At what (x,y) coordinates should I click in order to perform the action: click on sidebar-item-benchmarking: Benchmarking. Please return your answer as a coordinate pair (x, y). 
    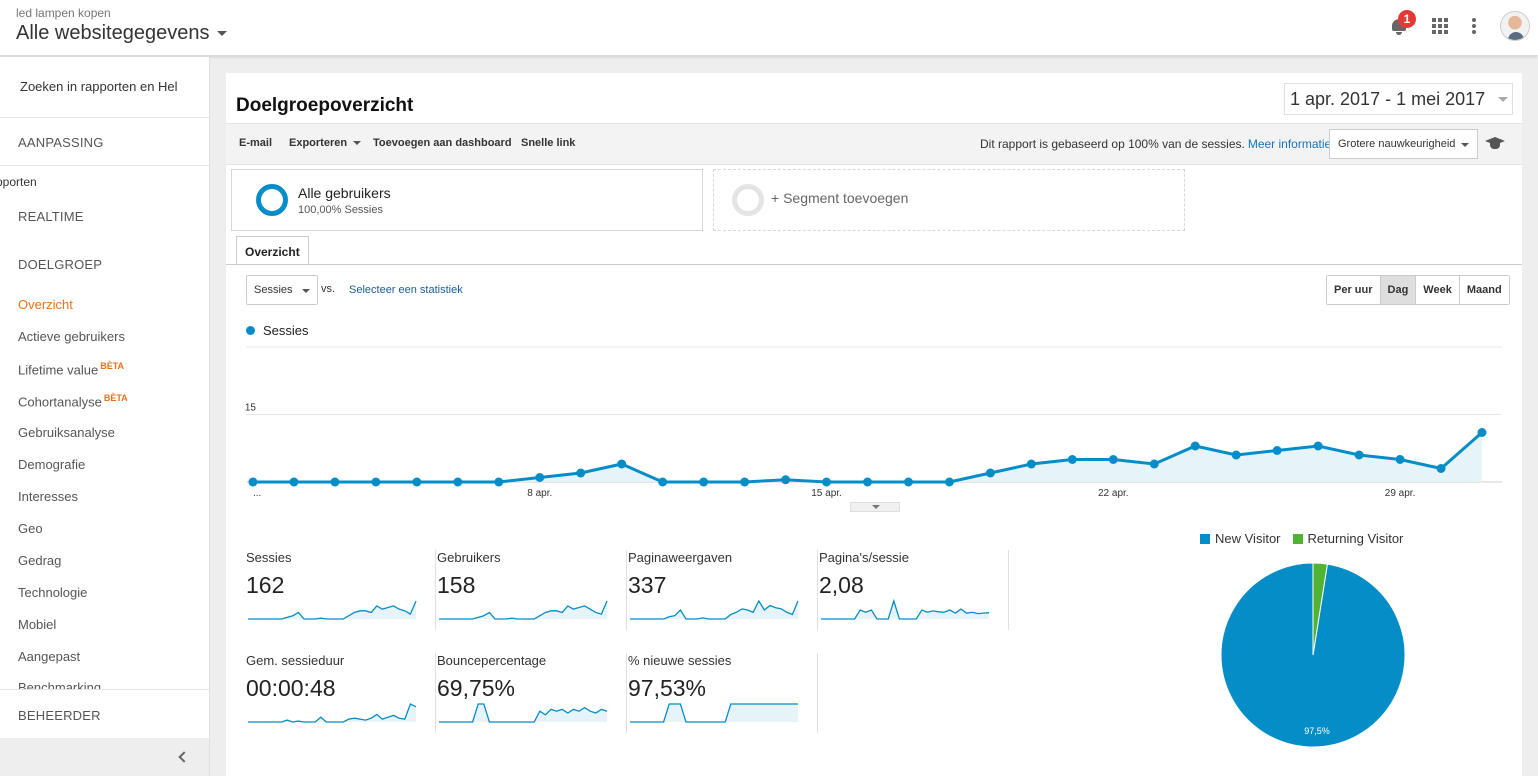
    Looking at the image, I should click on (60, 685).